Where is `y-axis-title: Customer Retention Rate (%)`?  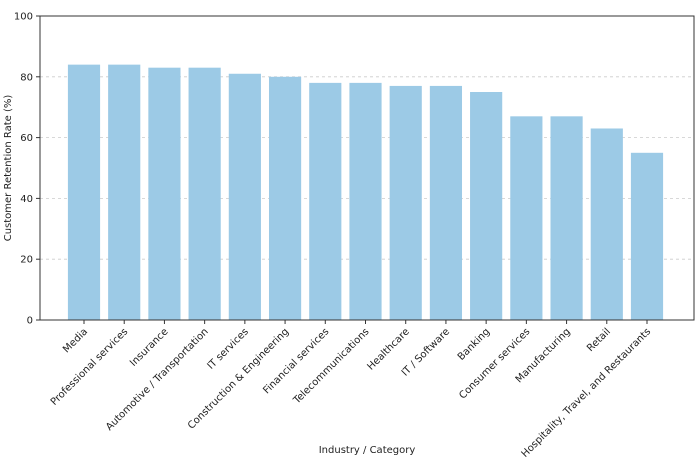
y-axis-title: Customer Retention Rate (%) is located at coordinates (8, 168).